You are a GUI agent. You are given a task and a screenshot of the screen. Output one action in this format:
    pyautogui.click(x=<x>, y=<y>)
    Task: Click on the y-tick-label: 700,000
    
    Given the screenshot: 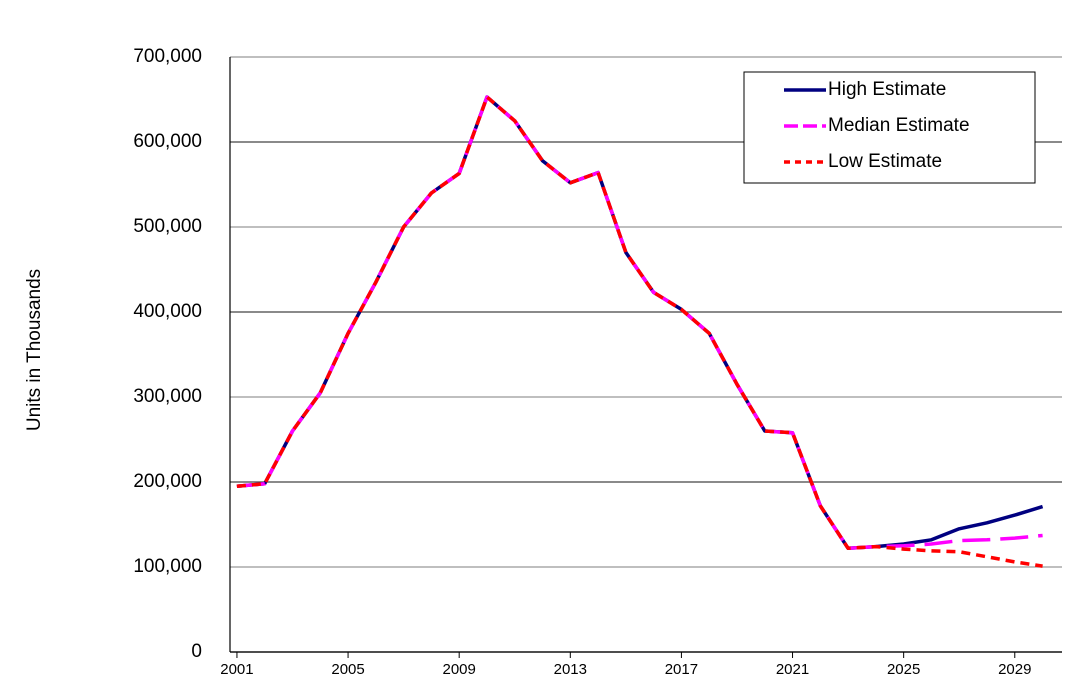 What is the action you would take?
    pyautogui.click(x=167, y=56)
    